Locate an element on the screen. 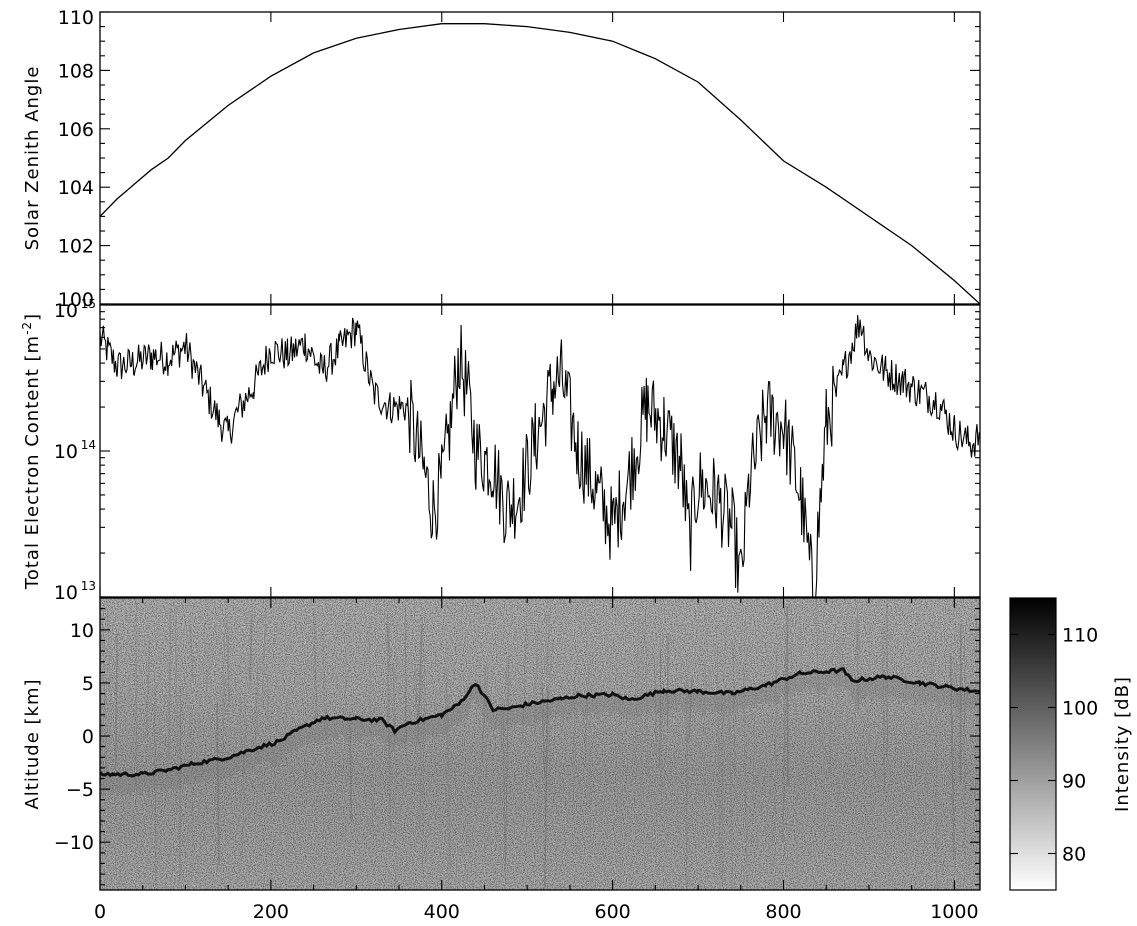  top-tick-labels: 100 102 104 106 108 110 is located at coordinates (76, 159).